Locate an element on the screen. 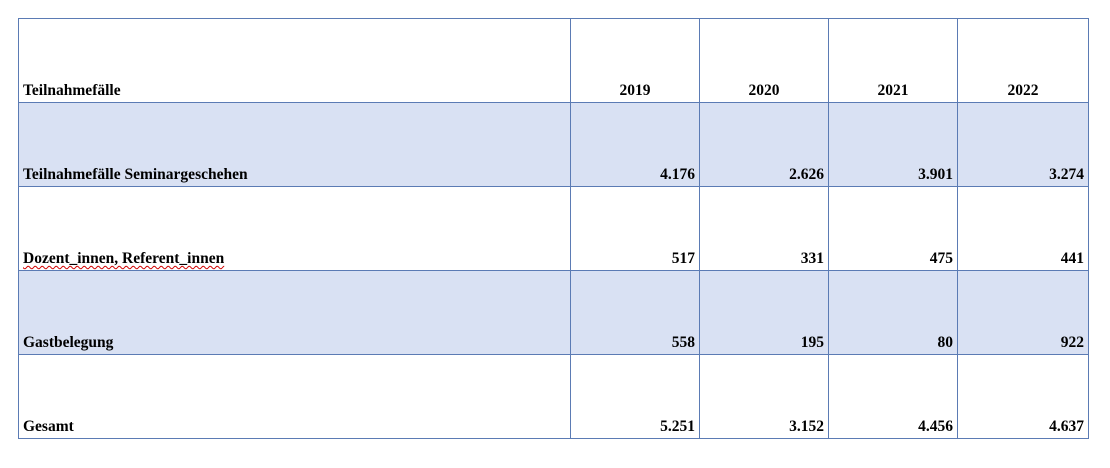 This screenshot has height=468, width=1110. value-cell: 3.901 is located at coordinates (893, 144).